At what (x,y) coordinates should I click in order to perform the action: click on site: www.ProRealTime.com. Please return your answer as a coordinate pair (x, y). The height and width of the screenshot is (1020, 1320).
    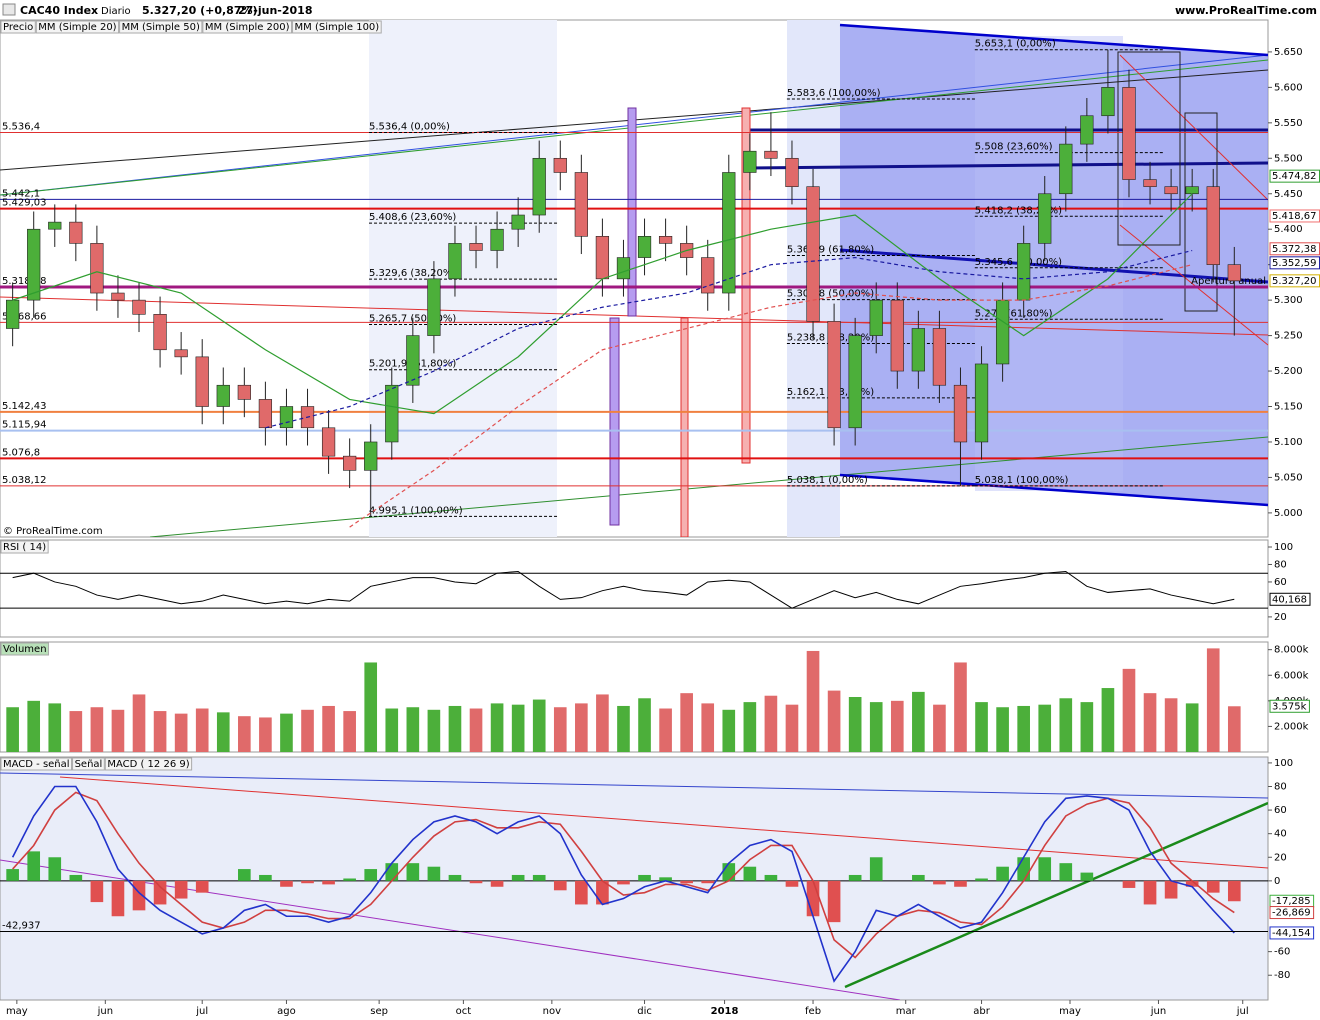
    Looking at the image, I should click on (1246, 10).